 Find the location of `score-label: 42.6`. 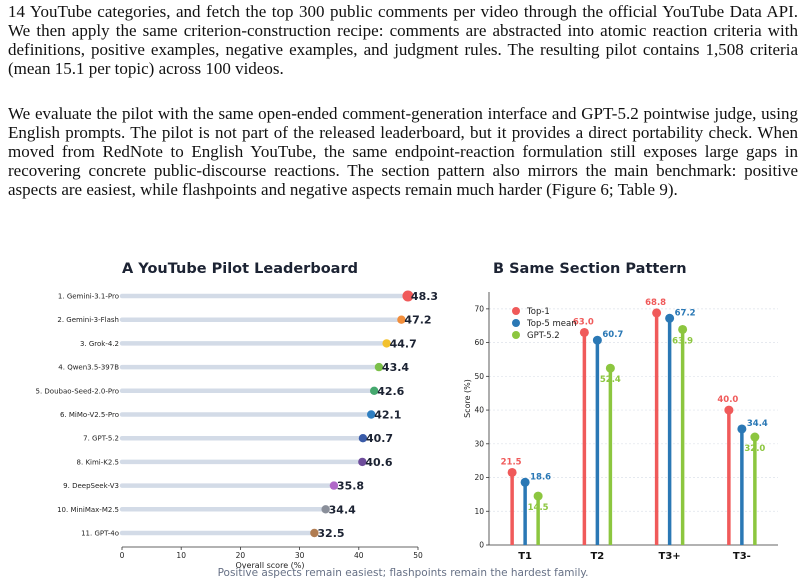

score-label: 42.6 is located at coordinates (390, 391).